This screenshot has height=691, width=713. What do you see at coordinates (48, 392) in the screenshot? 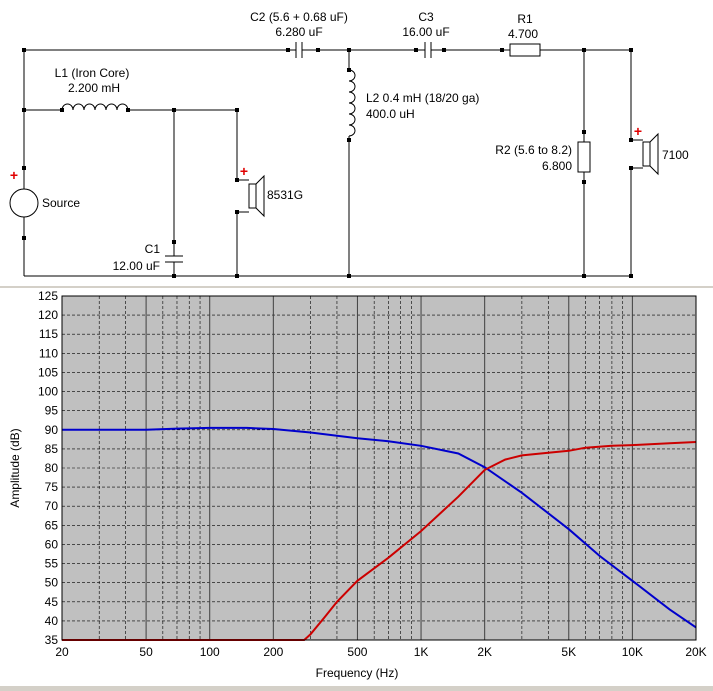
I see `y-tick-label: 100` at bounding box center [48, 392].